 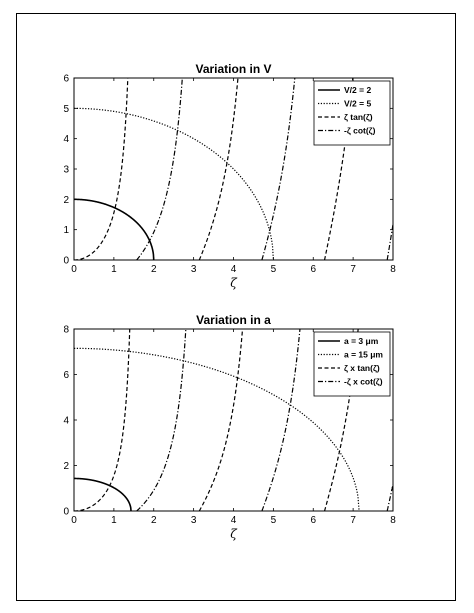 What do you see at coordinates (360, 131) in the screenshot?
I see `legend-label: -ζ cot(ζ)` at bounding box center [360, 131].